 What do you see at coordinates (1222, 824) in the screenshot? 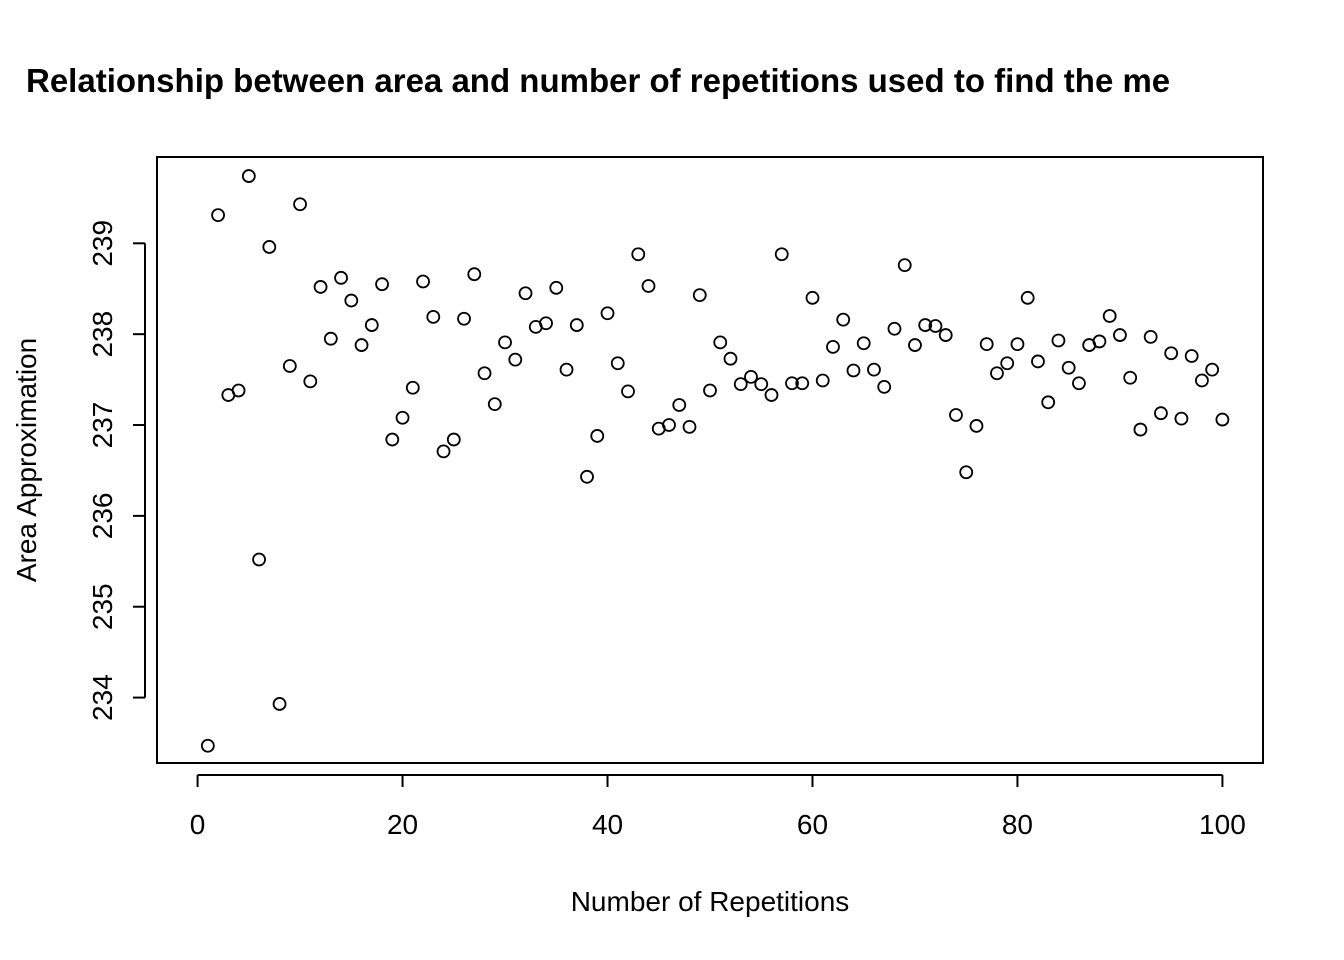
I see `x-tick-label: 100` at bounding box center [1222, 824].